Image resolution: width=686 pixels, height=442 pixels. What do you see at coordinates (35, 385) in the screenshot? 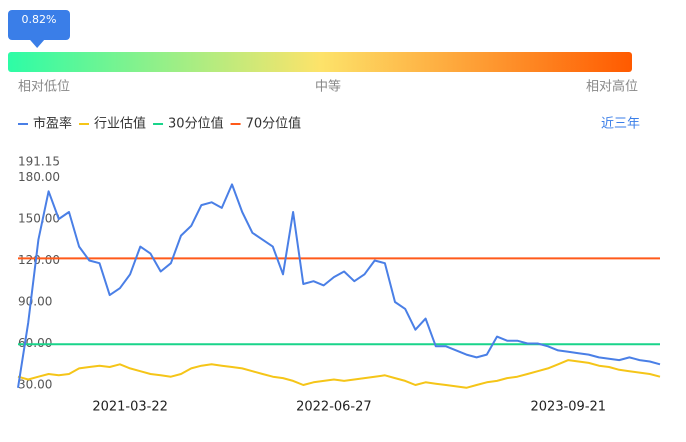
I see `y-tick-label: 30.00` at bounding box center [35, 385].